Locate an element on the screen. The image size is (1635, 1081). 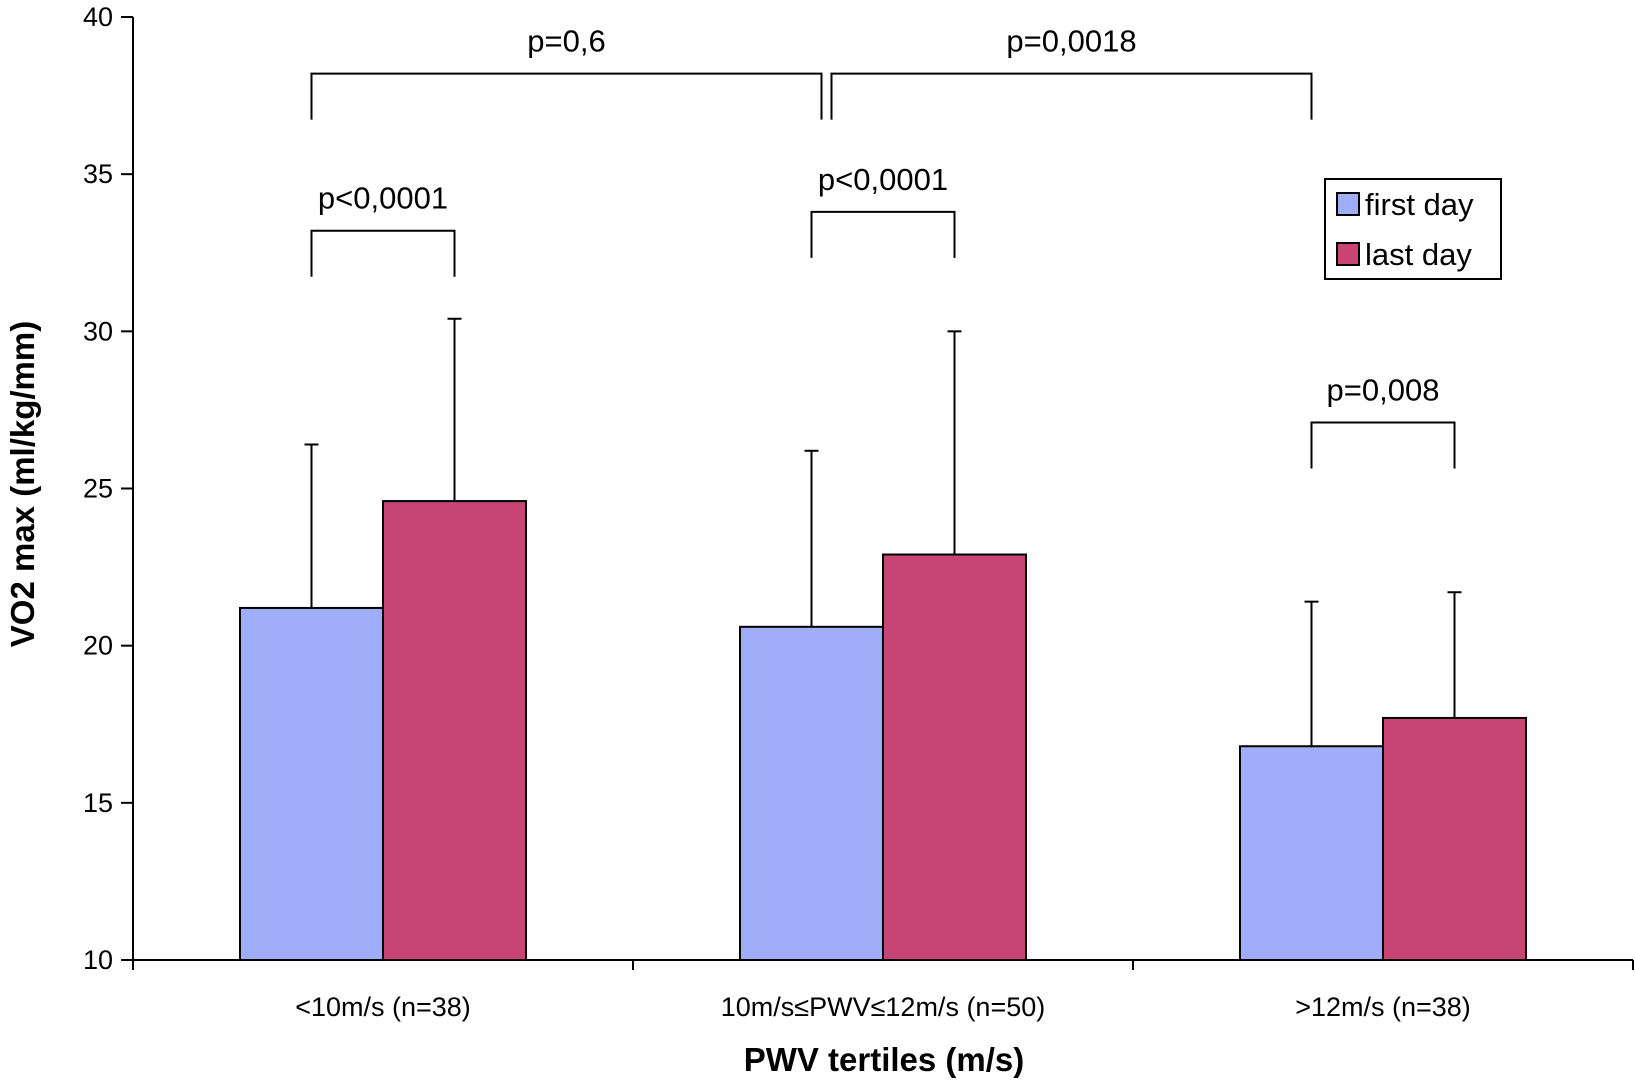
p-value-label-1: p<0,0001 is located at coordinates (883, 179).